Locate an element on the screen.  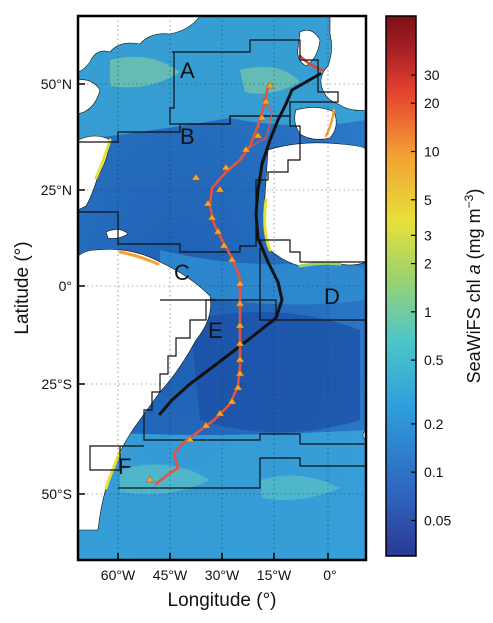
region-label-E: E is located at coordinates (215, 330).